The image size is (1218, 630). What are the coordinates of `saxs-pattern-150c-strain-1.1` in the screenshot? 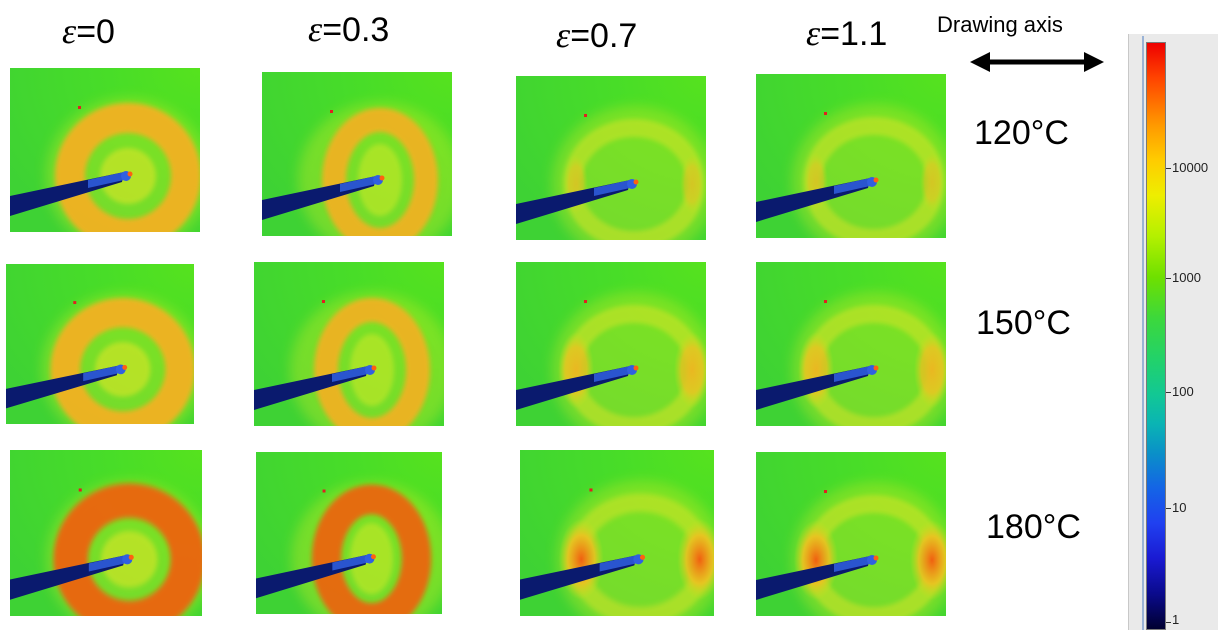 It's located at (851, 344).